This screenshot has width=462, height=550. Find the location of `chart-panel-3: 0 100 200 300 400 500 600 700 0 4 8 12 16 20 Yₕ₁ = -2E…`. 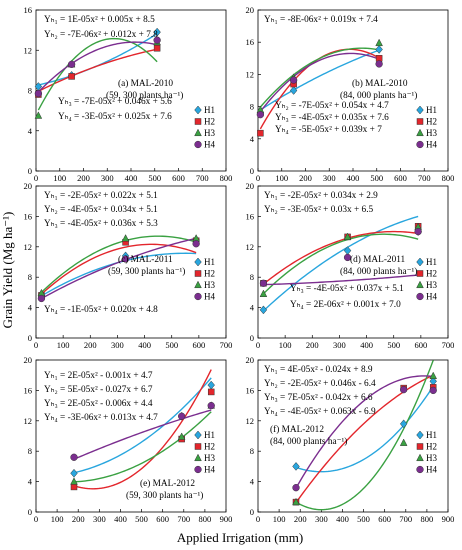

chart-panel-3: 0 100 200 300 400 500 600 700 0 4 8 12 16 20 Yₕ₁ = -2E… is located at coordinates (128, 265).